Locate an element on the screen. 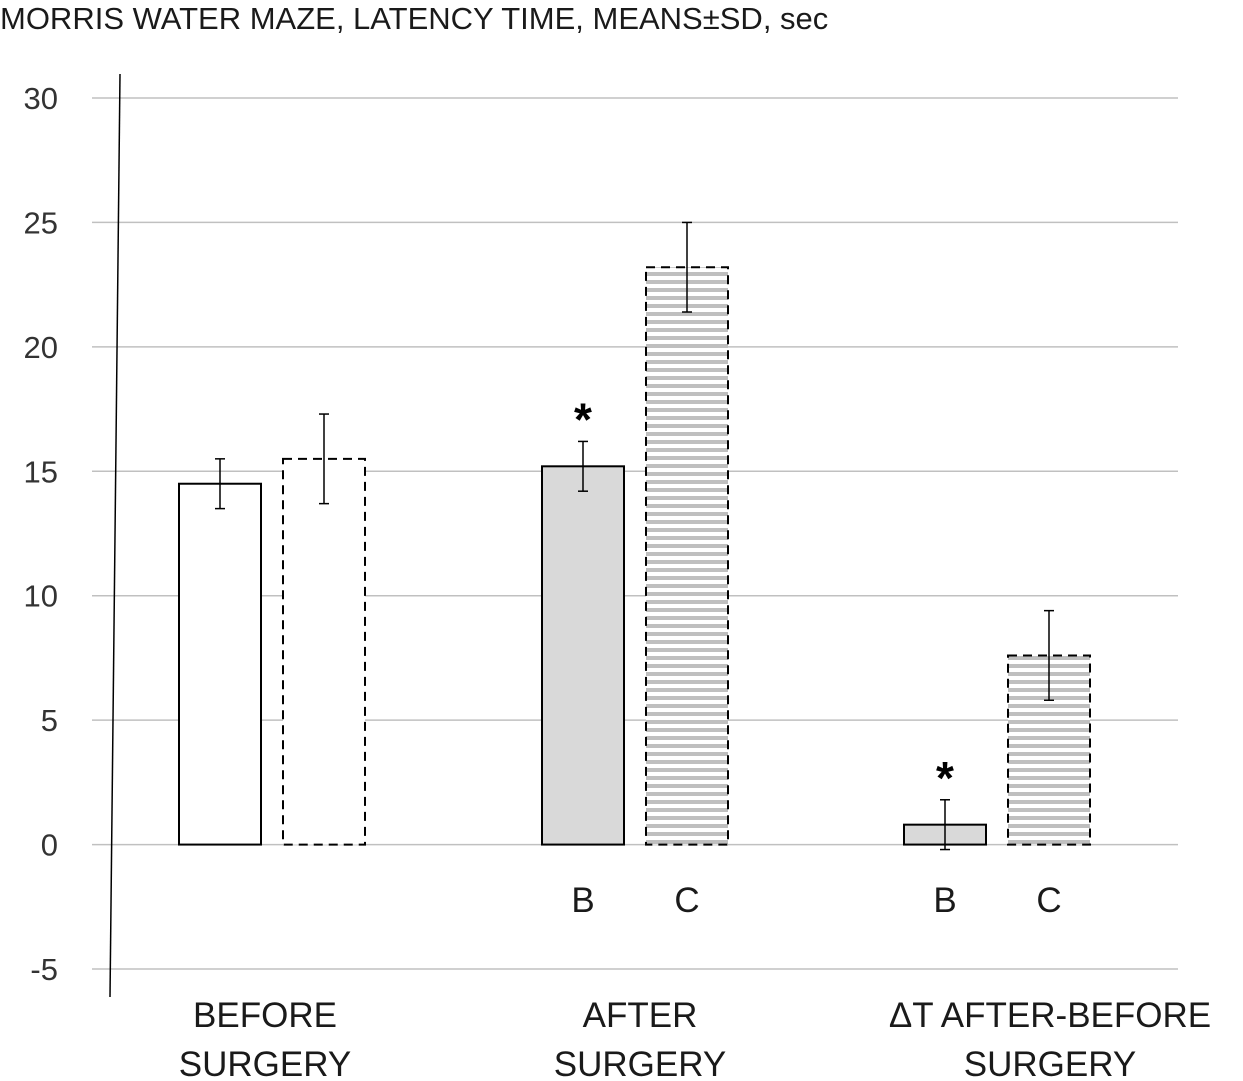  y-axis-line is located at coordinates (115, 535).